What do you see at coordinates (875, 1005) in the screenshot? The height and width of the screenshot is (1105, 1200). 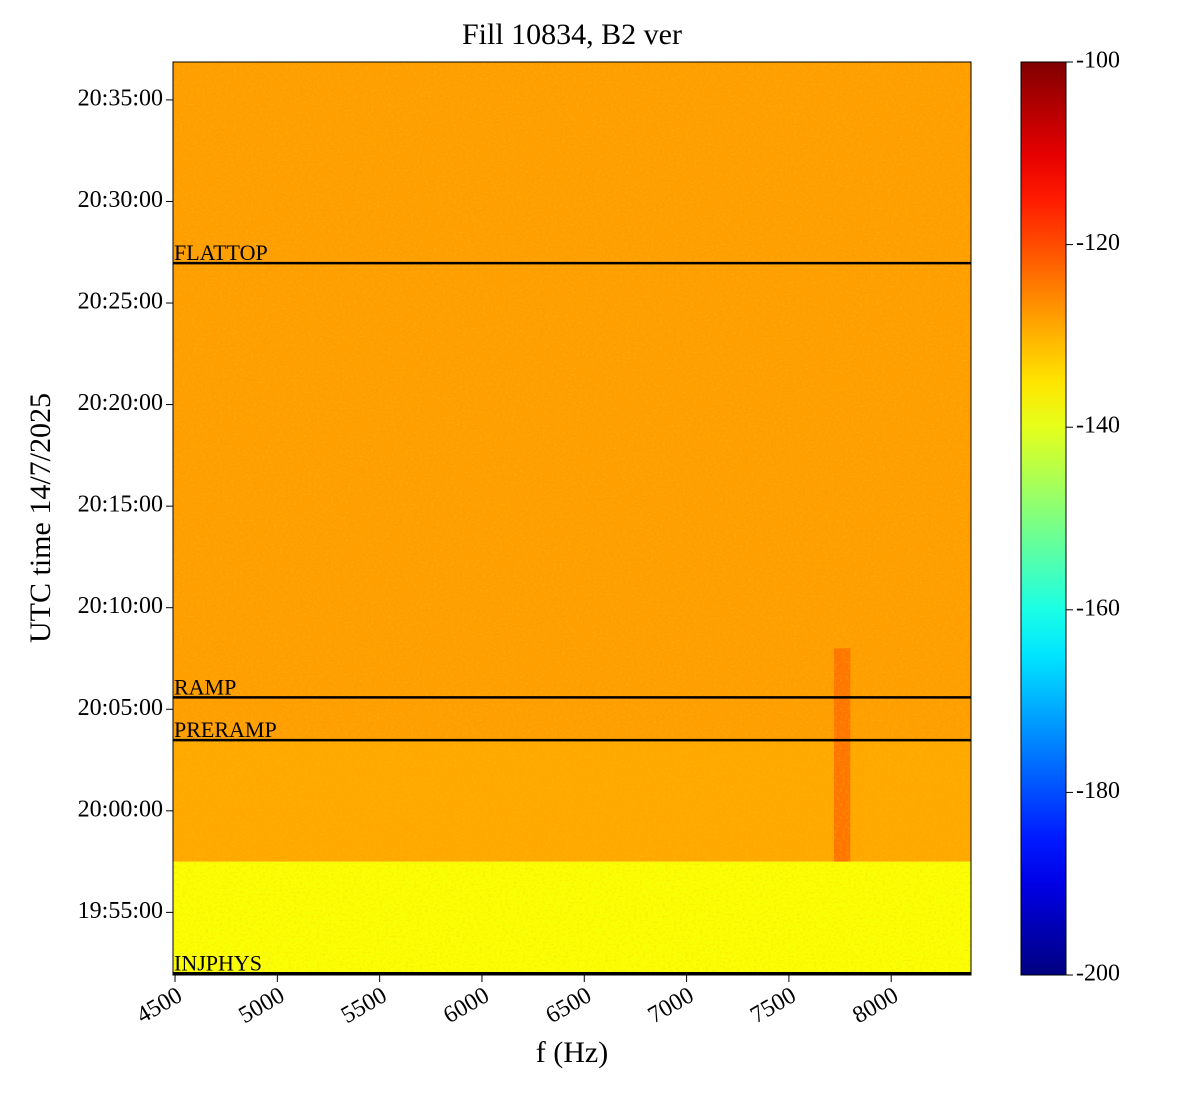 I see `x-tick-label: 8000` at bounding box center [875, 1005].